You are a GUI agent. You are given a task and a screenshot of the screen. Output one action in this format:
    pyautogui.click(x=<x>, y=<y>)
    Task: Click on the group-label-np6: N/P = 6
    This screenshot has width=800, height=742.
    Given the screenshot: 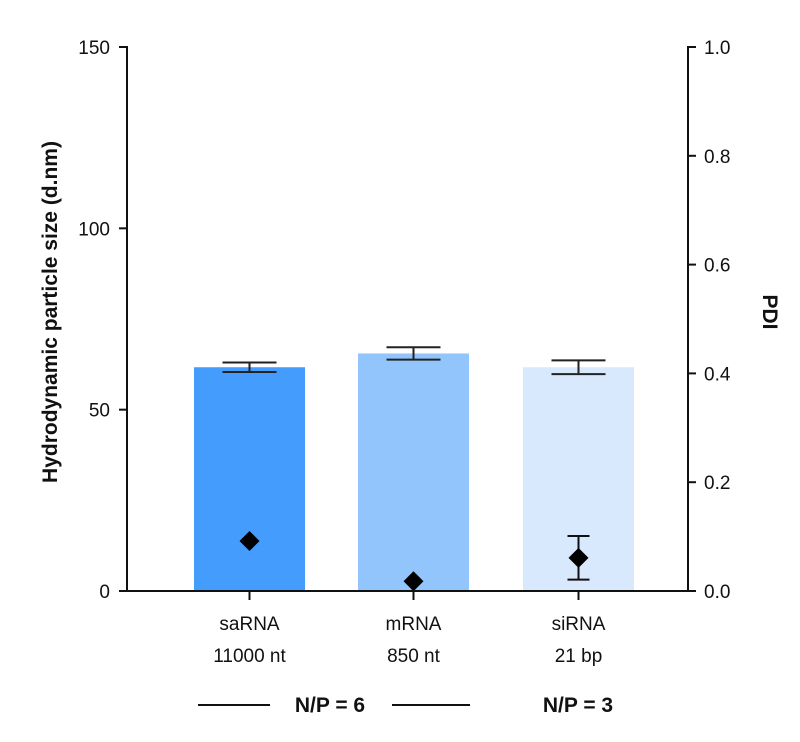 What is the action you would take?
    pyautogui.click(x=330, y=705)
    